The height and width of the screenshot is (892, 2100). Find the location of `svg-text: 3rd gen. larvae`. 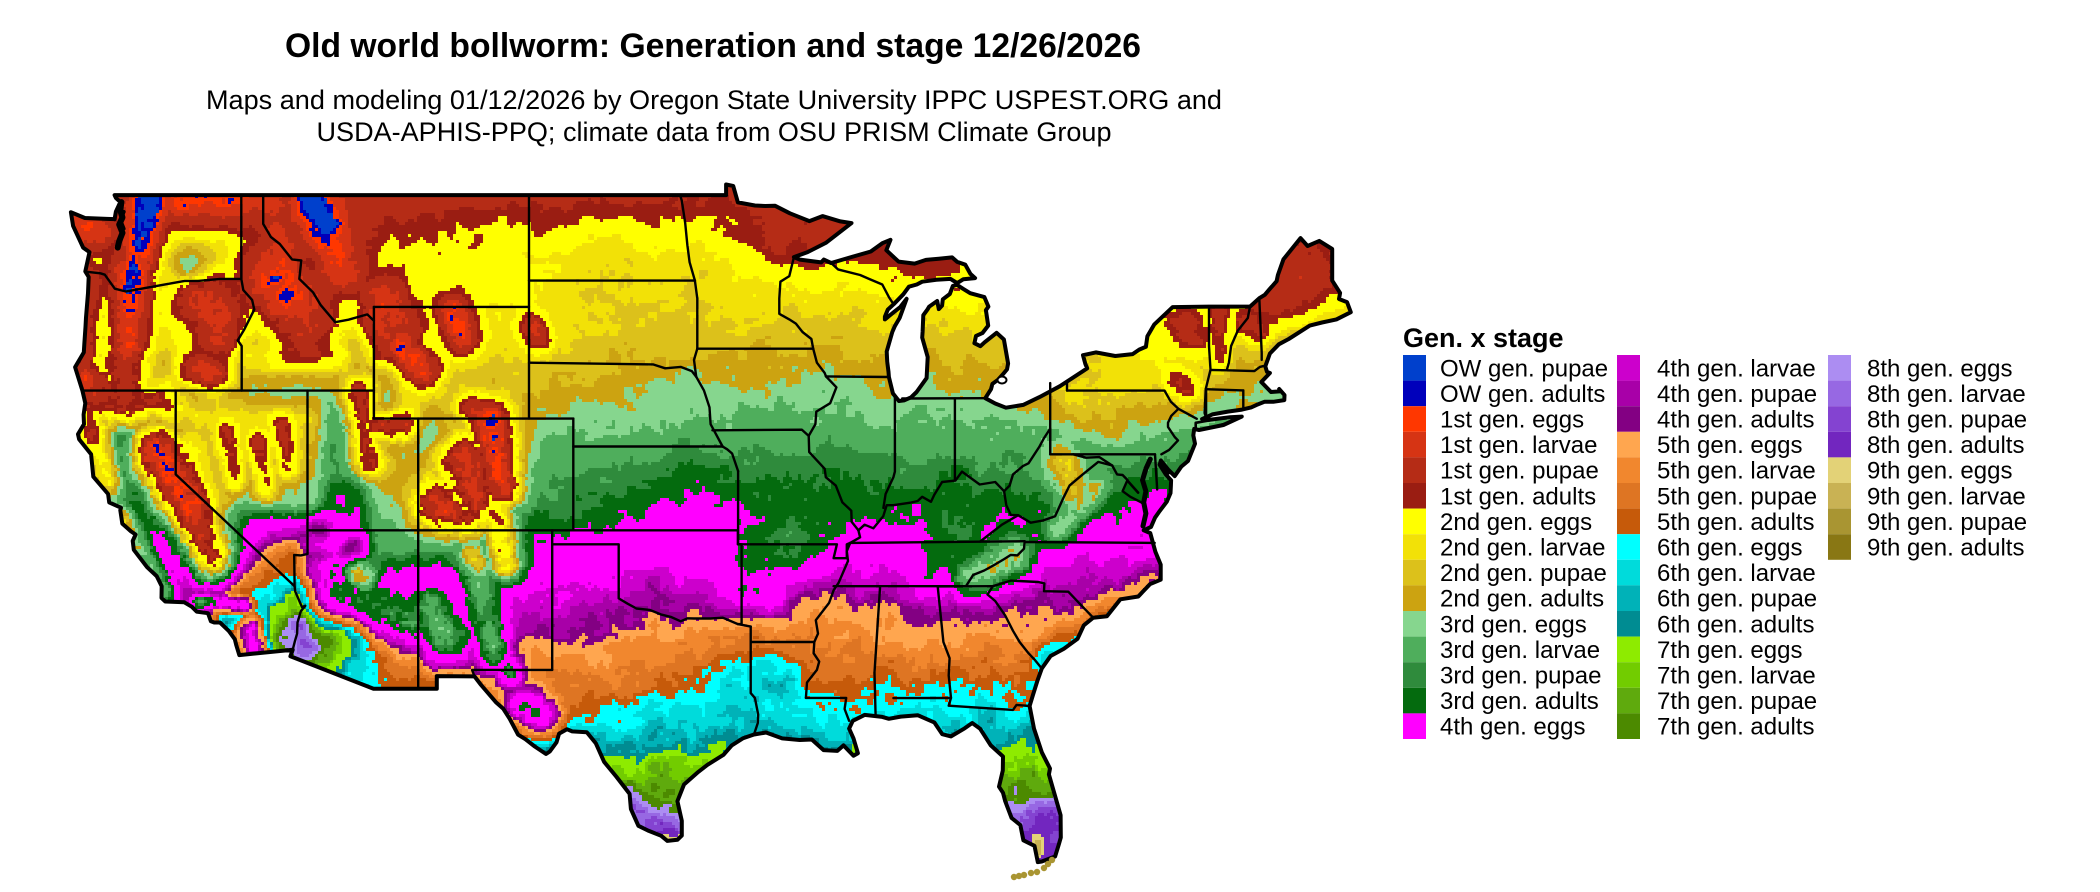

svg-text: 3rd gen. larvae is located at coordinates (1520, 650).